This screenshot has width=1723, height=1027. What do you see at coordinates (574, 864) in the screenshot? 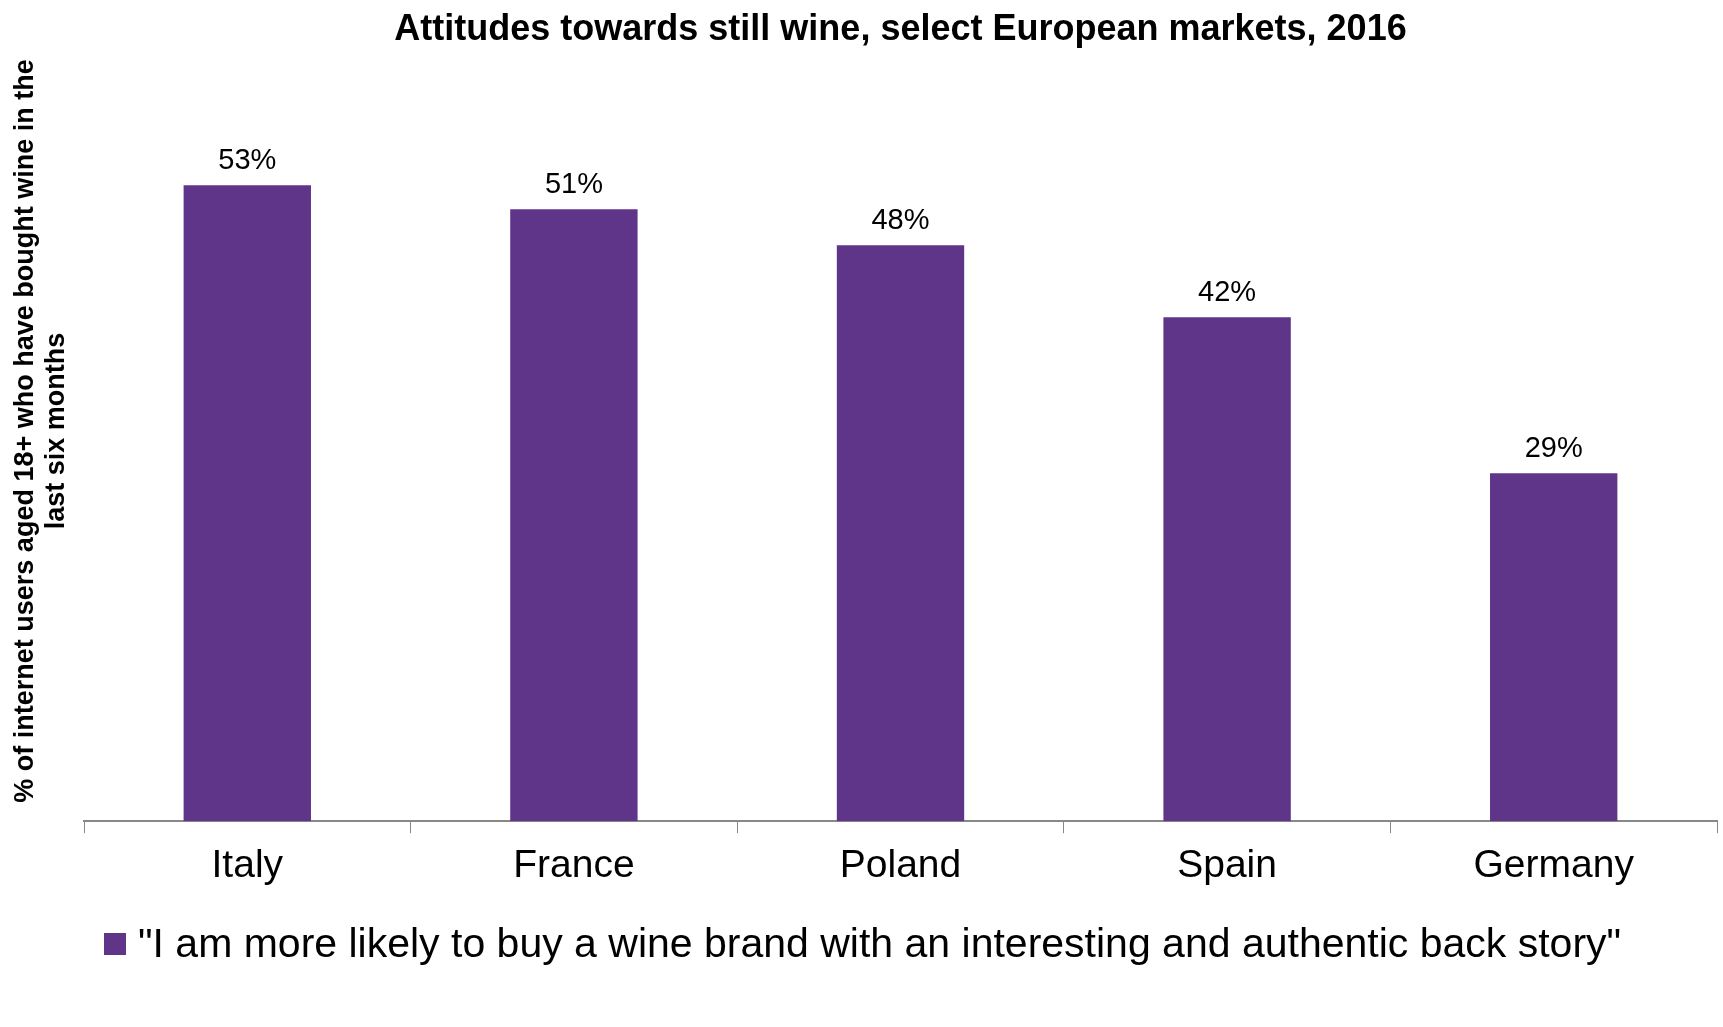
I see `x-tick-label: France` at bounding box center [574, 864].